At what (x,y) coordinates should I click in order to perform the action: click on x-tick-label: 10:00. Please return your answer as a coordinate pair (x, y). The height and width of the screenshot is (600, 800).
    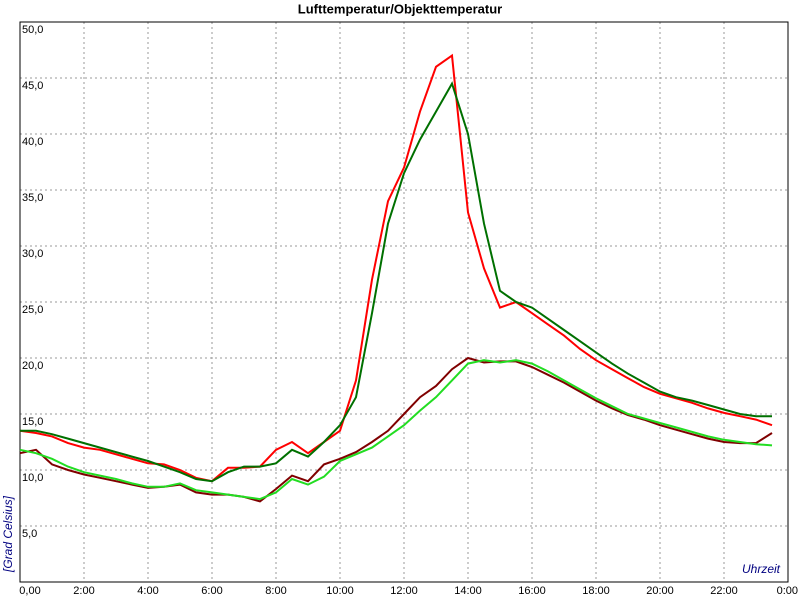
    Looking at the image, I should click on (340, 591).